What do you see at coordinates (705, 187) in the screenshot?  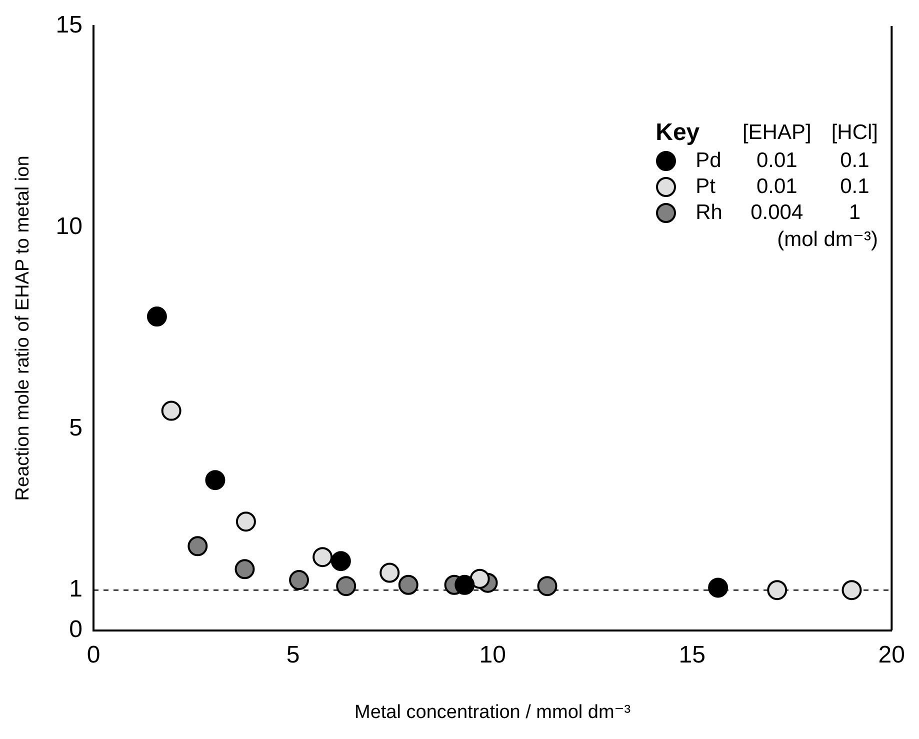 I see `legend-label: Pt` at bounding box center [705, 187].